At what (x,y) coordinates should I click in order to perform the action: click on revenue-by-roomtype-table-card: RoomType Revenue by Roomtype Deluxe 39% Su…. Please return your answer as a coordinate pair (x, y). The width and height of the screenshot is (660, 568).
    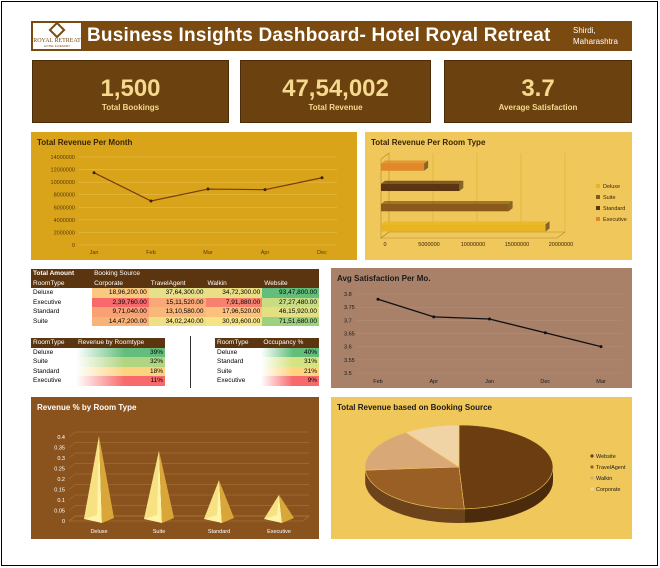
    Looking at the image, I should click on (98, 362).